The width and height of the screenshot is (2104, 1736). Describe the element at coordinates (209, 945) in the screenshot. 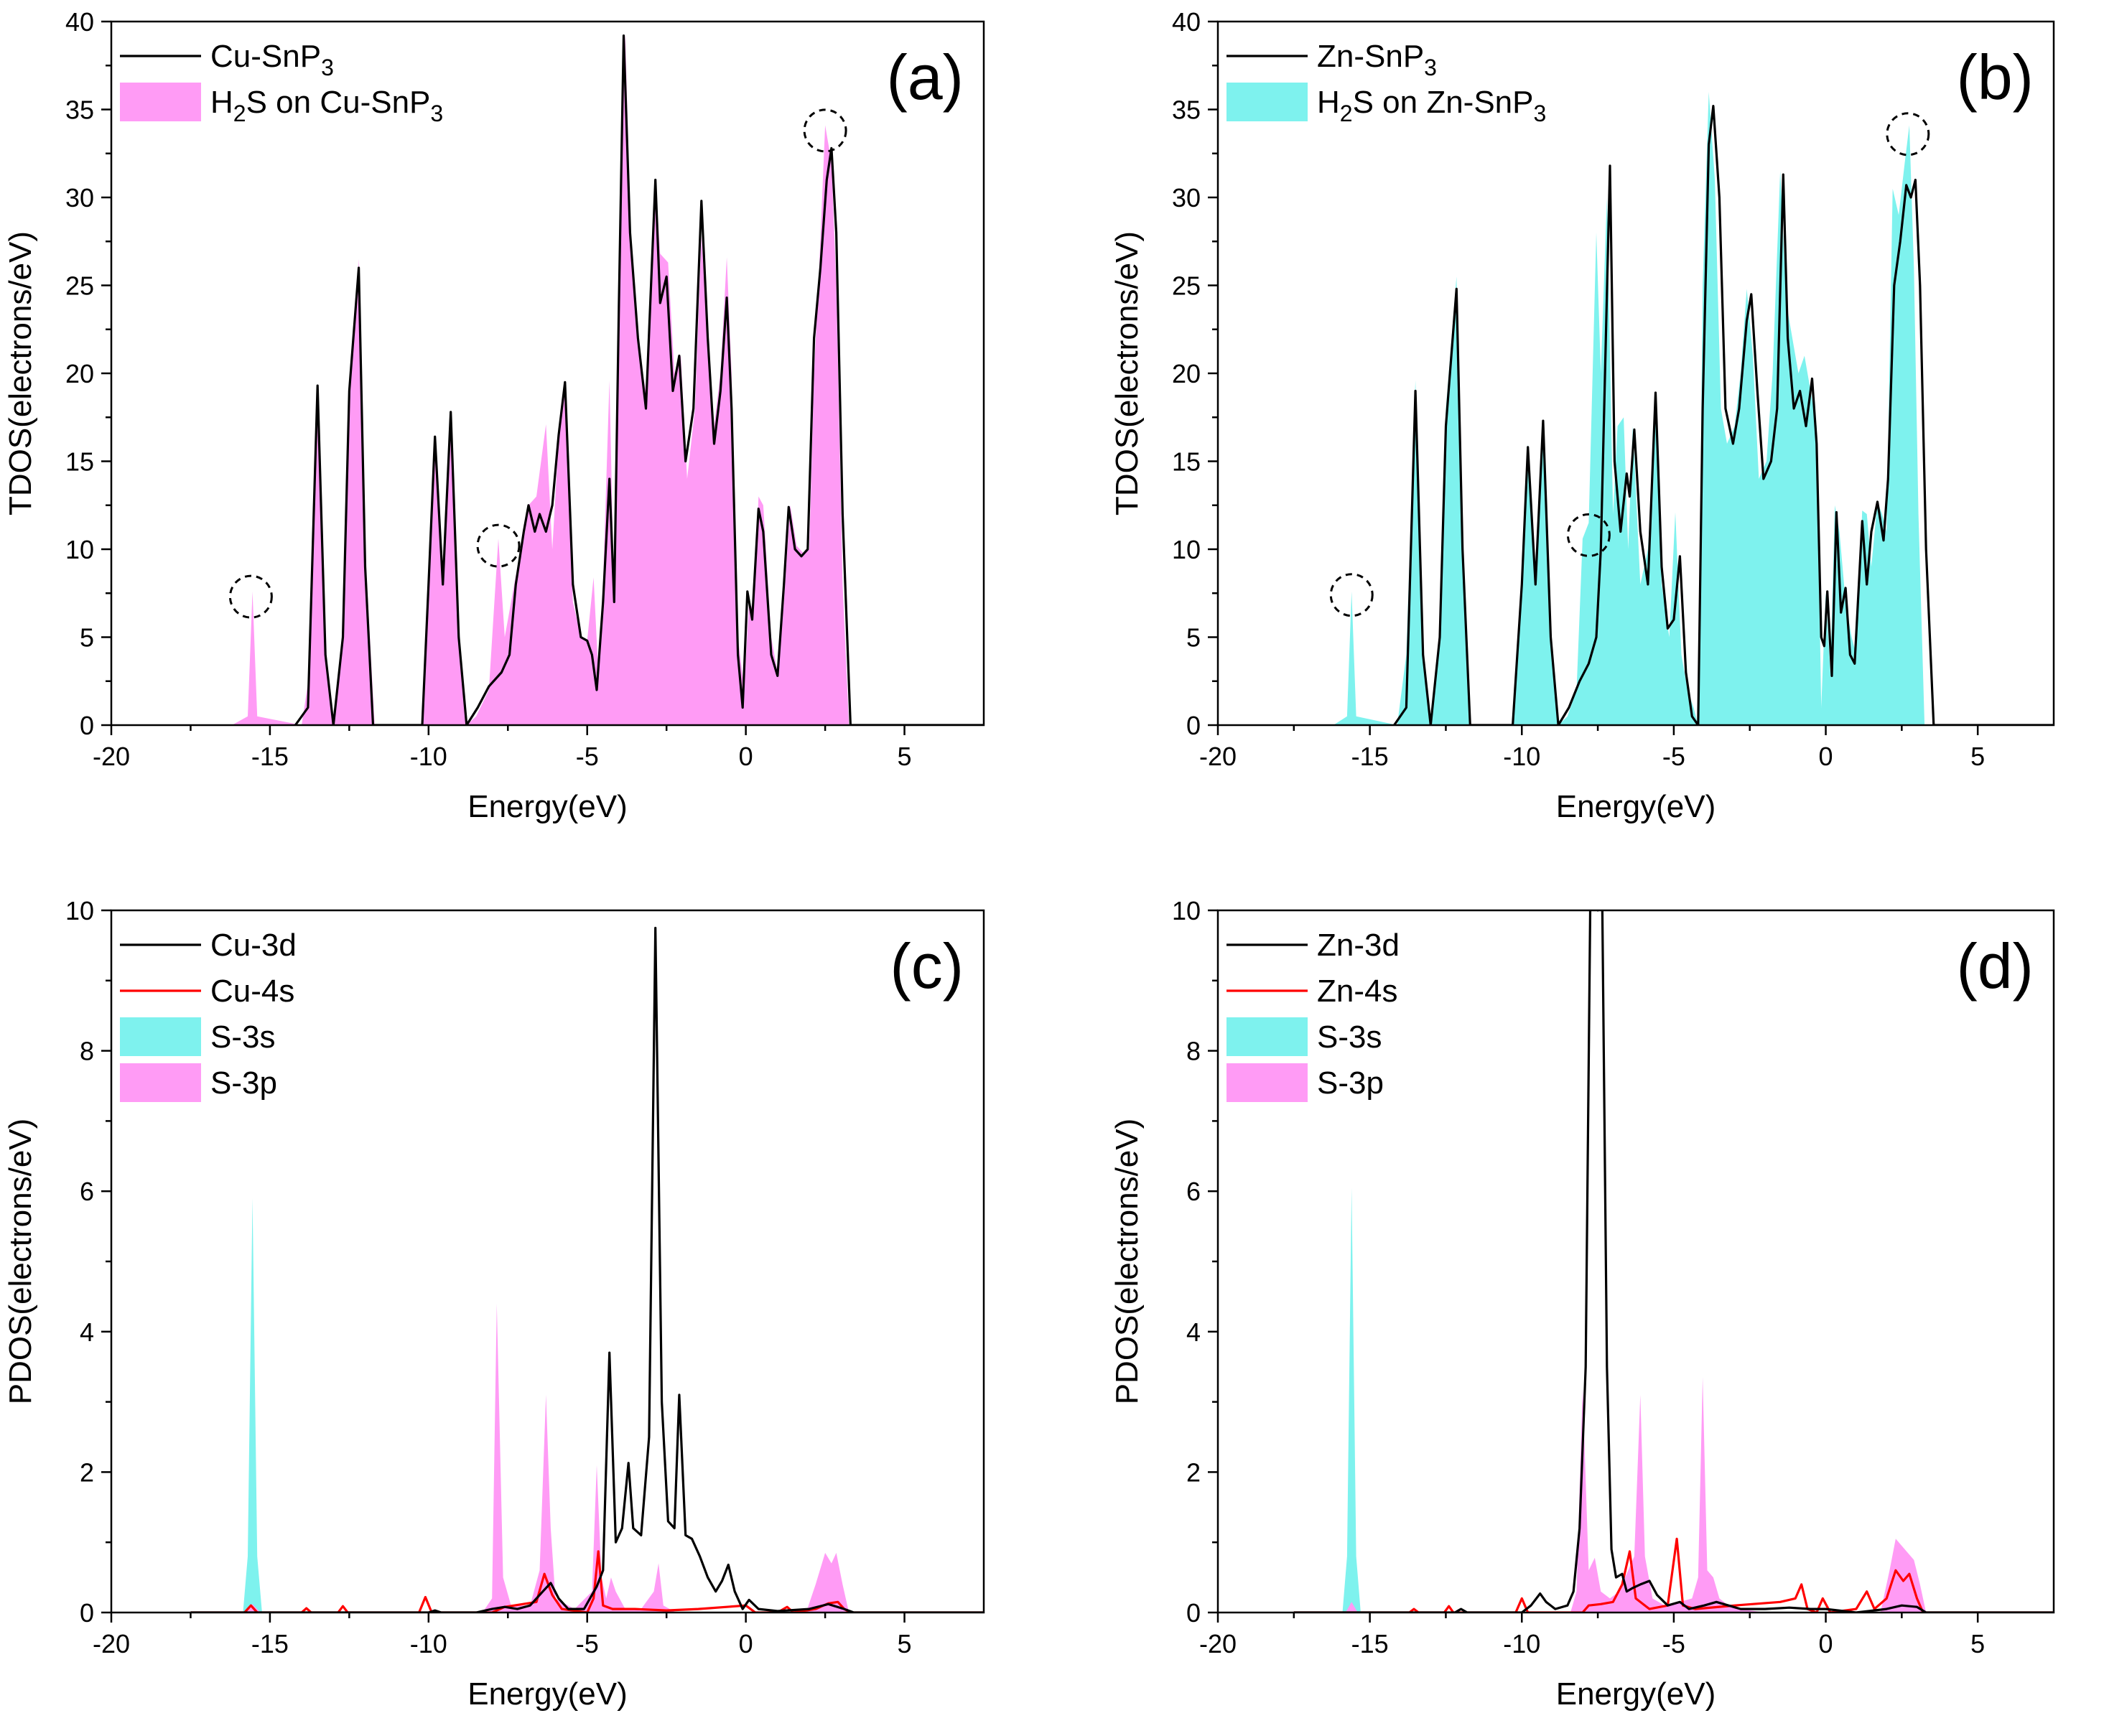

I see `legend-item: Cu-3d` at that location.